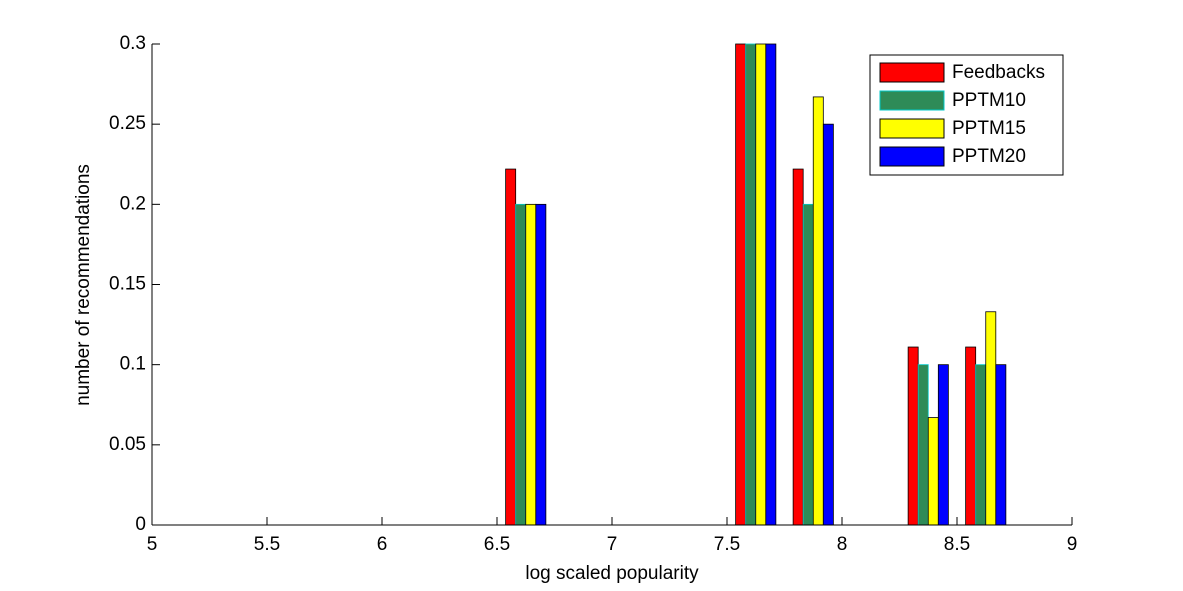 The width and height of the screenshot is (1183, 591). What do you see at coordinates (127, 123) in the screenshot?
I see `y-tick-label: 0.25` at bounding box center [127, 123].